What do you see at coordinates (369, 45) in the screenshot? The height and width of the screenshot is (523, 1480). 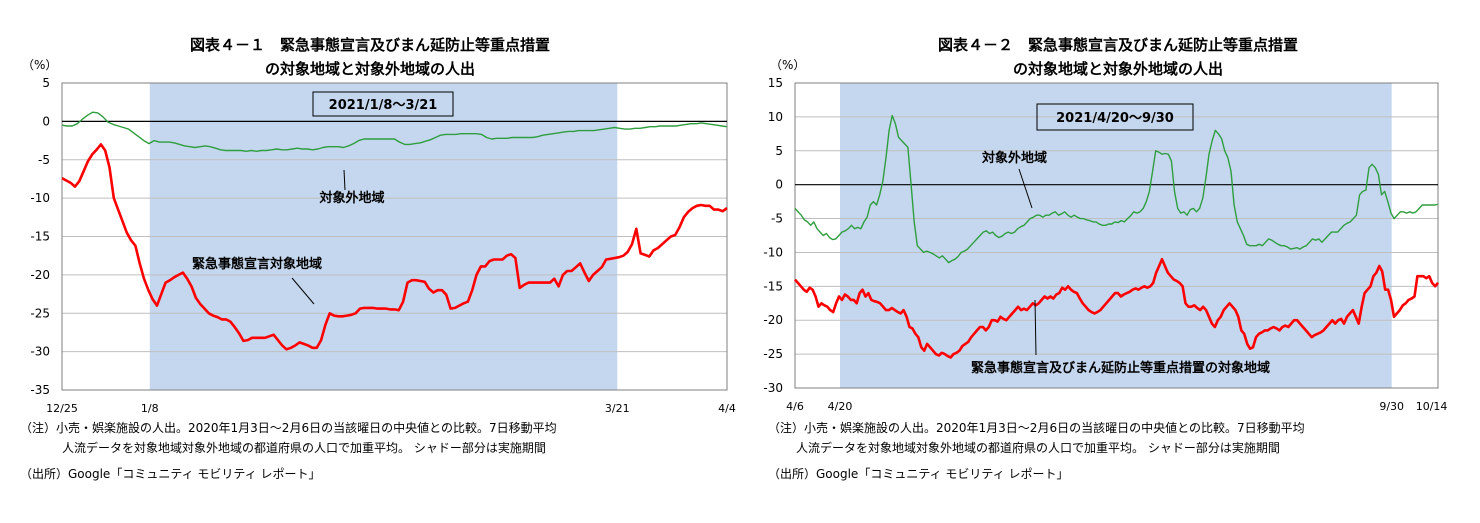 I see `chart-title-line1: 図表４－１ 緊急事態宣言及びまん延防止等重点措置` at bounding box center [369, 45].